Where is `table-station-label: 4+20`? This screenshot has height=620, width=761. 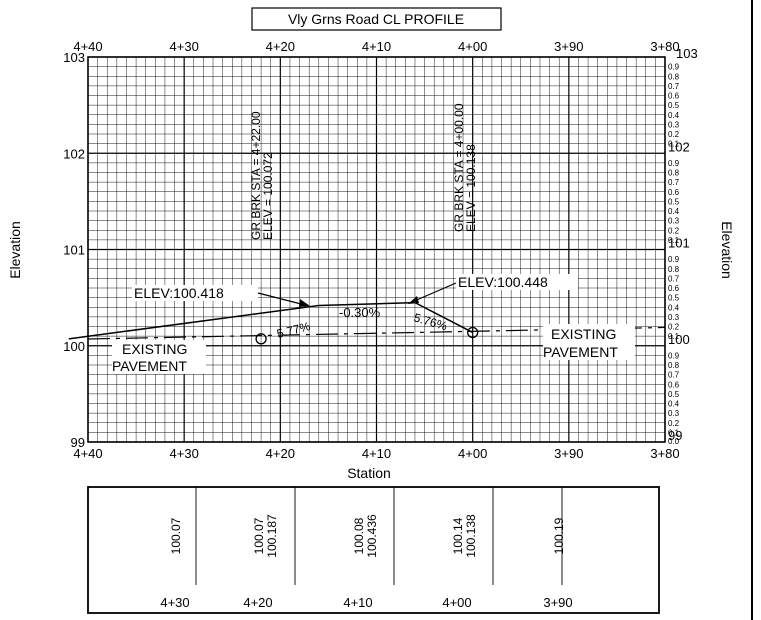
table-station-label: 4+20 is located at coordinates (257, 602).